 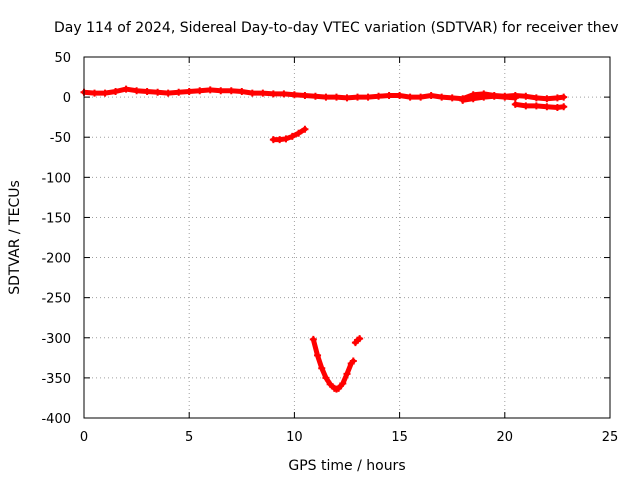 I want to click on y-tick-label: -150, so click(x=56, y=218).